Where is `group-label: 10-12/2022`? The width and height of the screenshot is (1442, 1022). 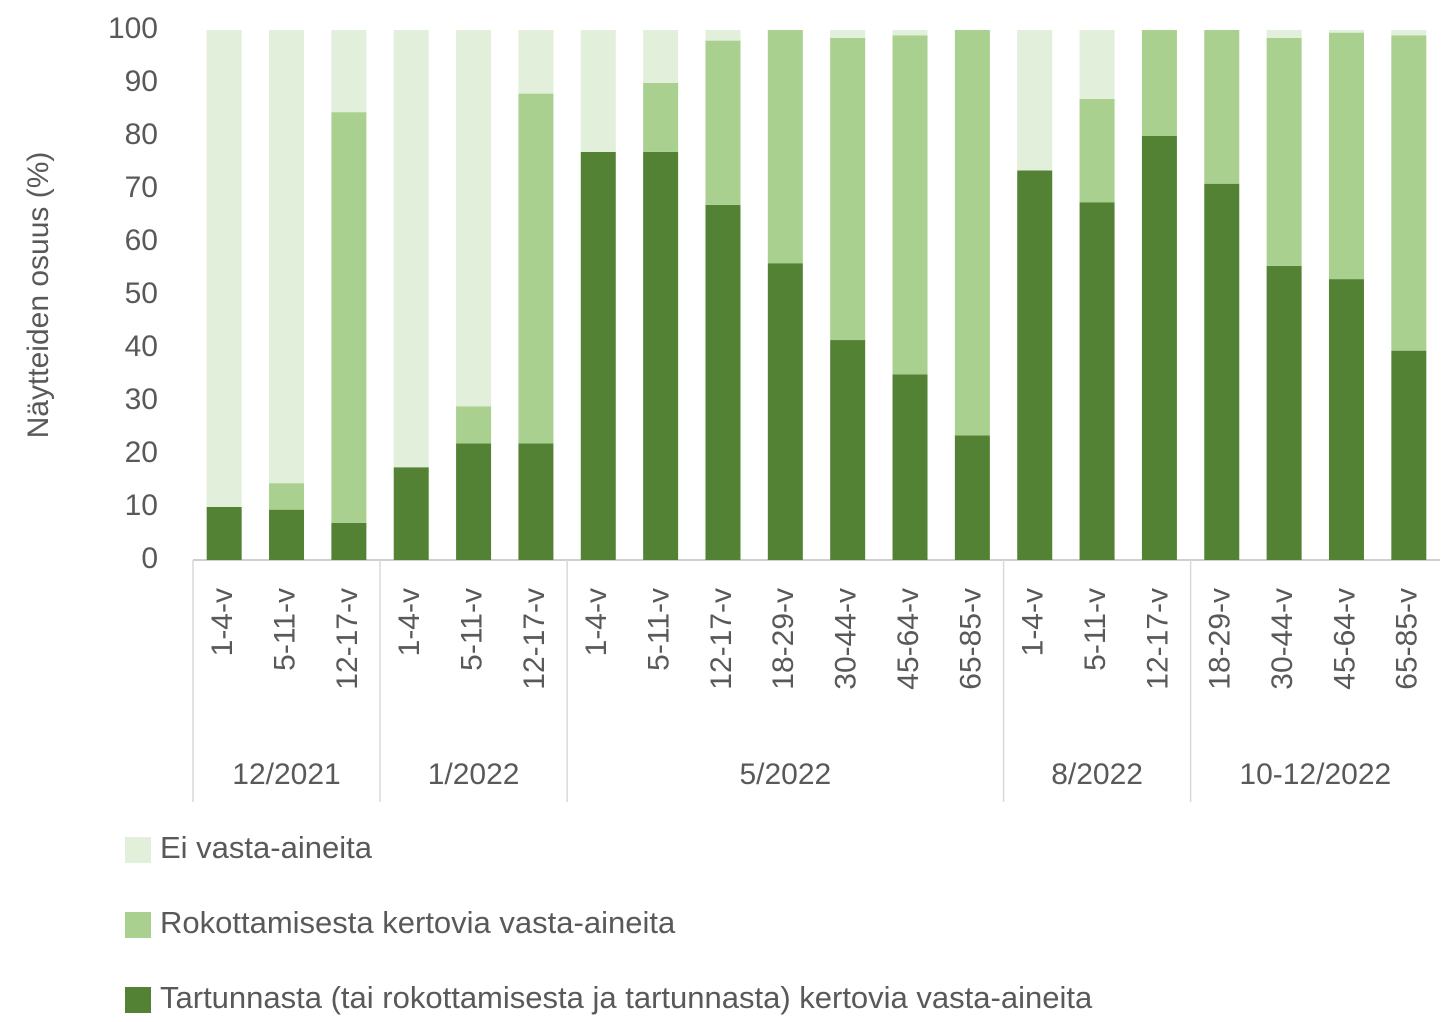
group-label: 10-12/2022 is located at coordinates (1315, 774).